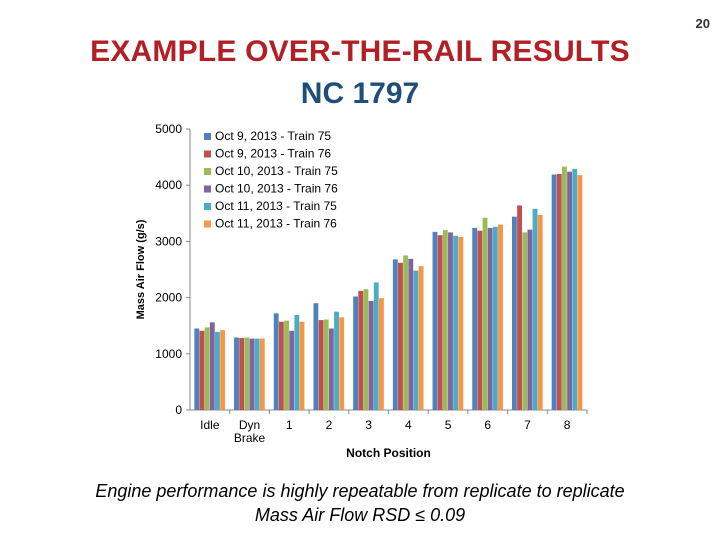  Describe the element at coordinates (168, 129) in the screenshot. I see `y-tick-label: 5000` at that location.